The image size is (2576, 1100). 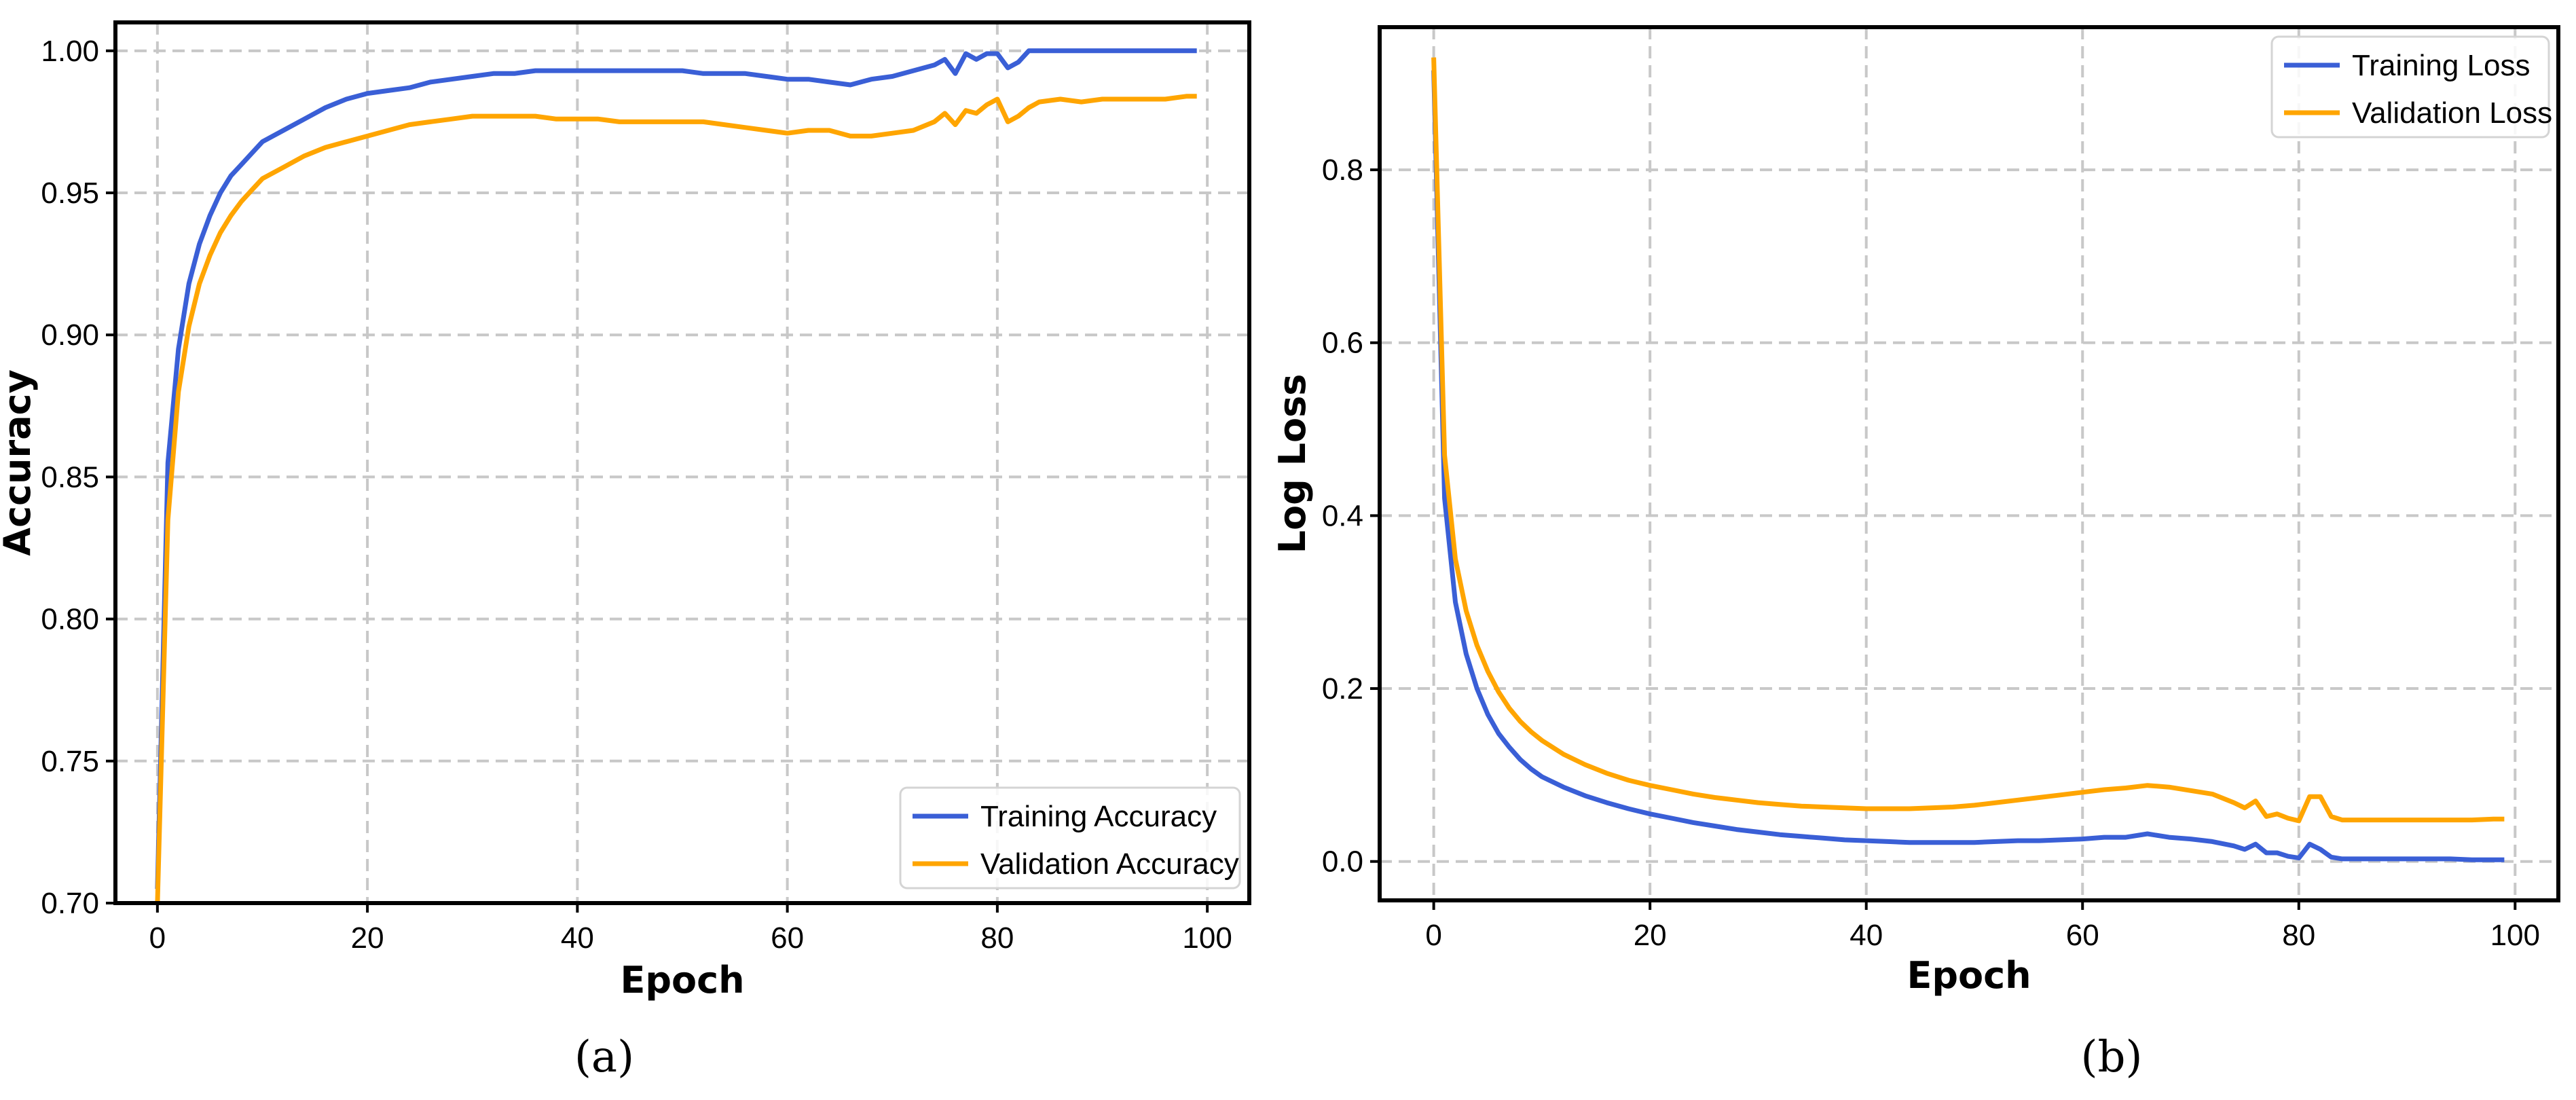 I want to click on y-tick-label: 0.6, so click(x=1342, y=343).